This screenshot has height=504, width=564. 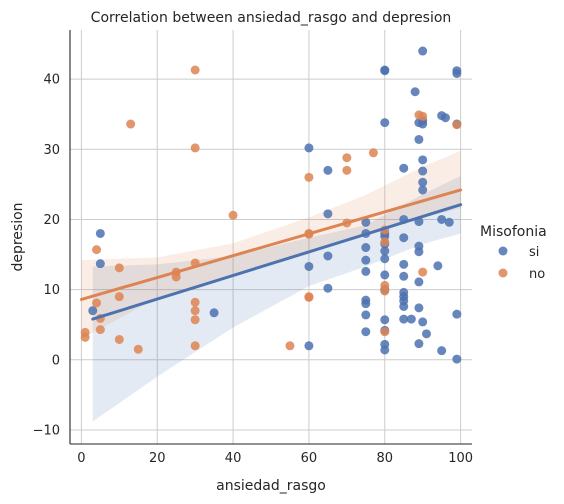 What do you see at coordinates (503, 273) in the screenshot?
I see `legend-marker-no` at bounding box center [503, 273].